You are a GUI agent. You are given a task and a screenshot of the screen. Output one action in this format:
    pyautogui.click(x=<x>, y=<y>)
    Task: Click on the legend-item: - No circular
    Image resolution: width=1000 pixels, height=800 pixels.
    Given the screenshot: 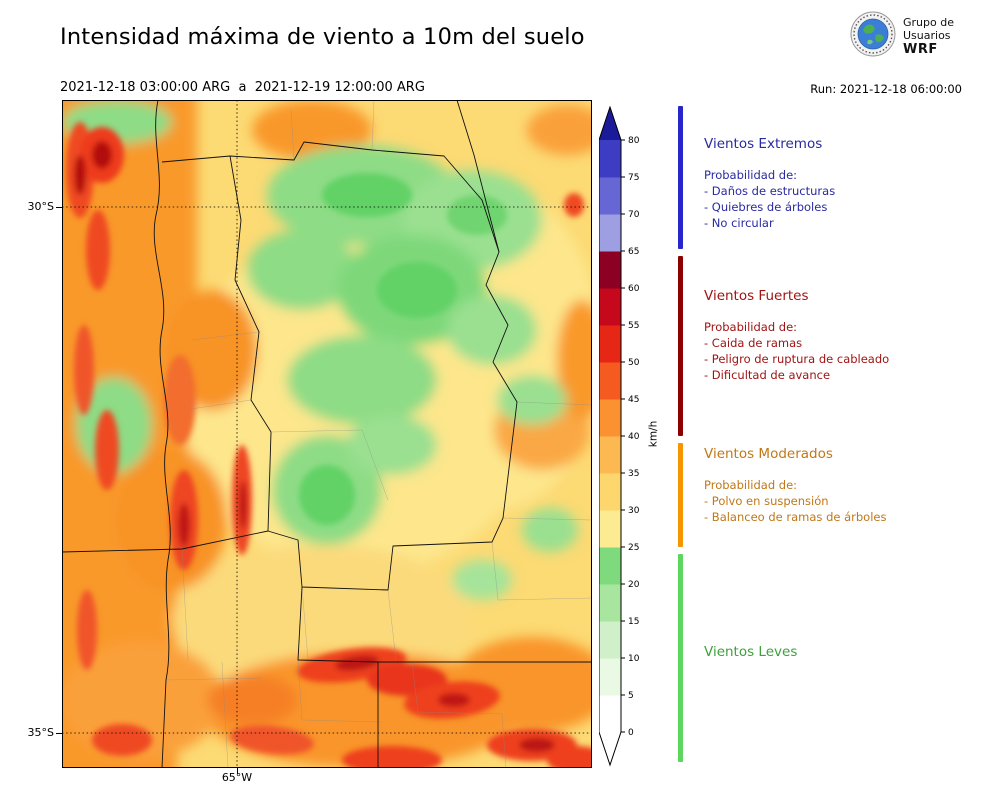 What is the action you would take?
    pyautogui.click(x=739, y=223)
    